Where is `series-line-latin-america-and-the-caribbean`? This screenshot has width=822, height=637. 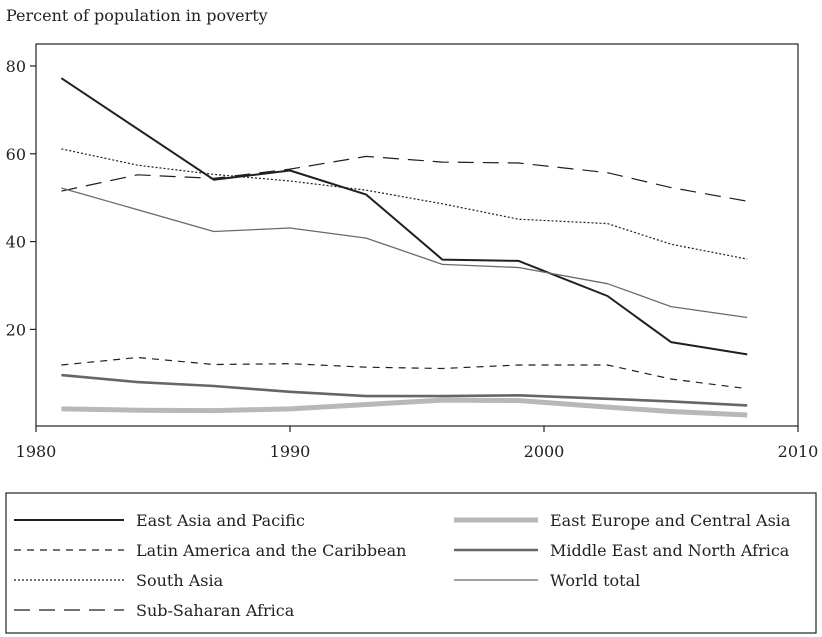 series-line-latin-america-and-the-caribbean is located at coordinates (404, 373).